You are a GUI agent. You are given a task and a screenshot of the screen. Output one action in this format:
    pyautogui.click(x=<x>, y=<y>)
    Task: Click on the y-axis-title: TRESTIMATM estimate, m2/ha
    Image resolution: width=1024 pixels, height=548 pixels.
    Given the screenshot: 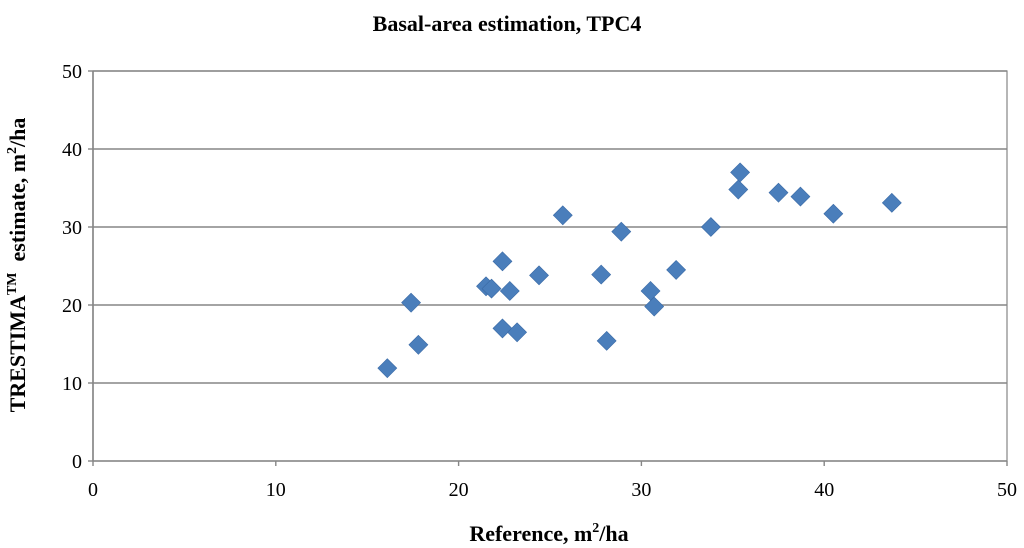 What is the action you would take?
    pyautogui.click(x=17, y=265)
    